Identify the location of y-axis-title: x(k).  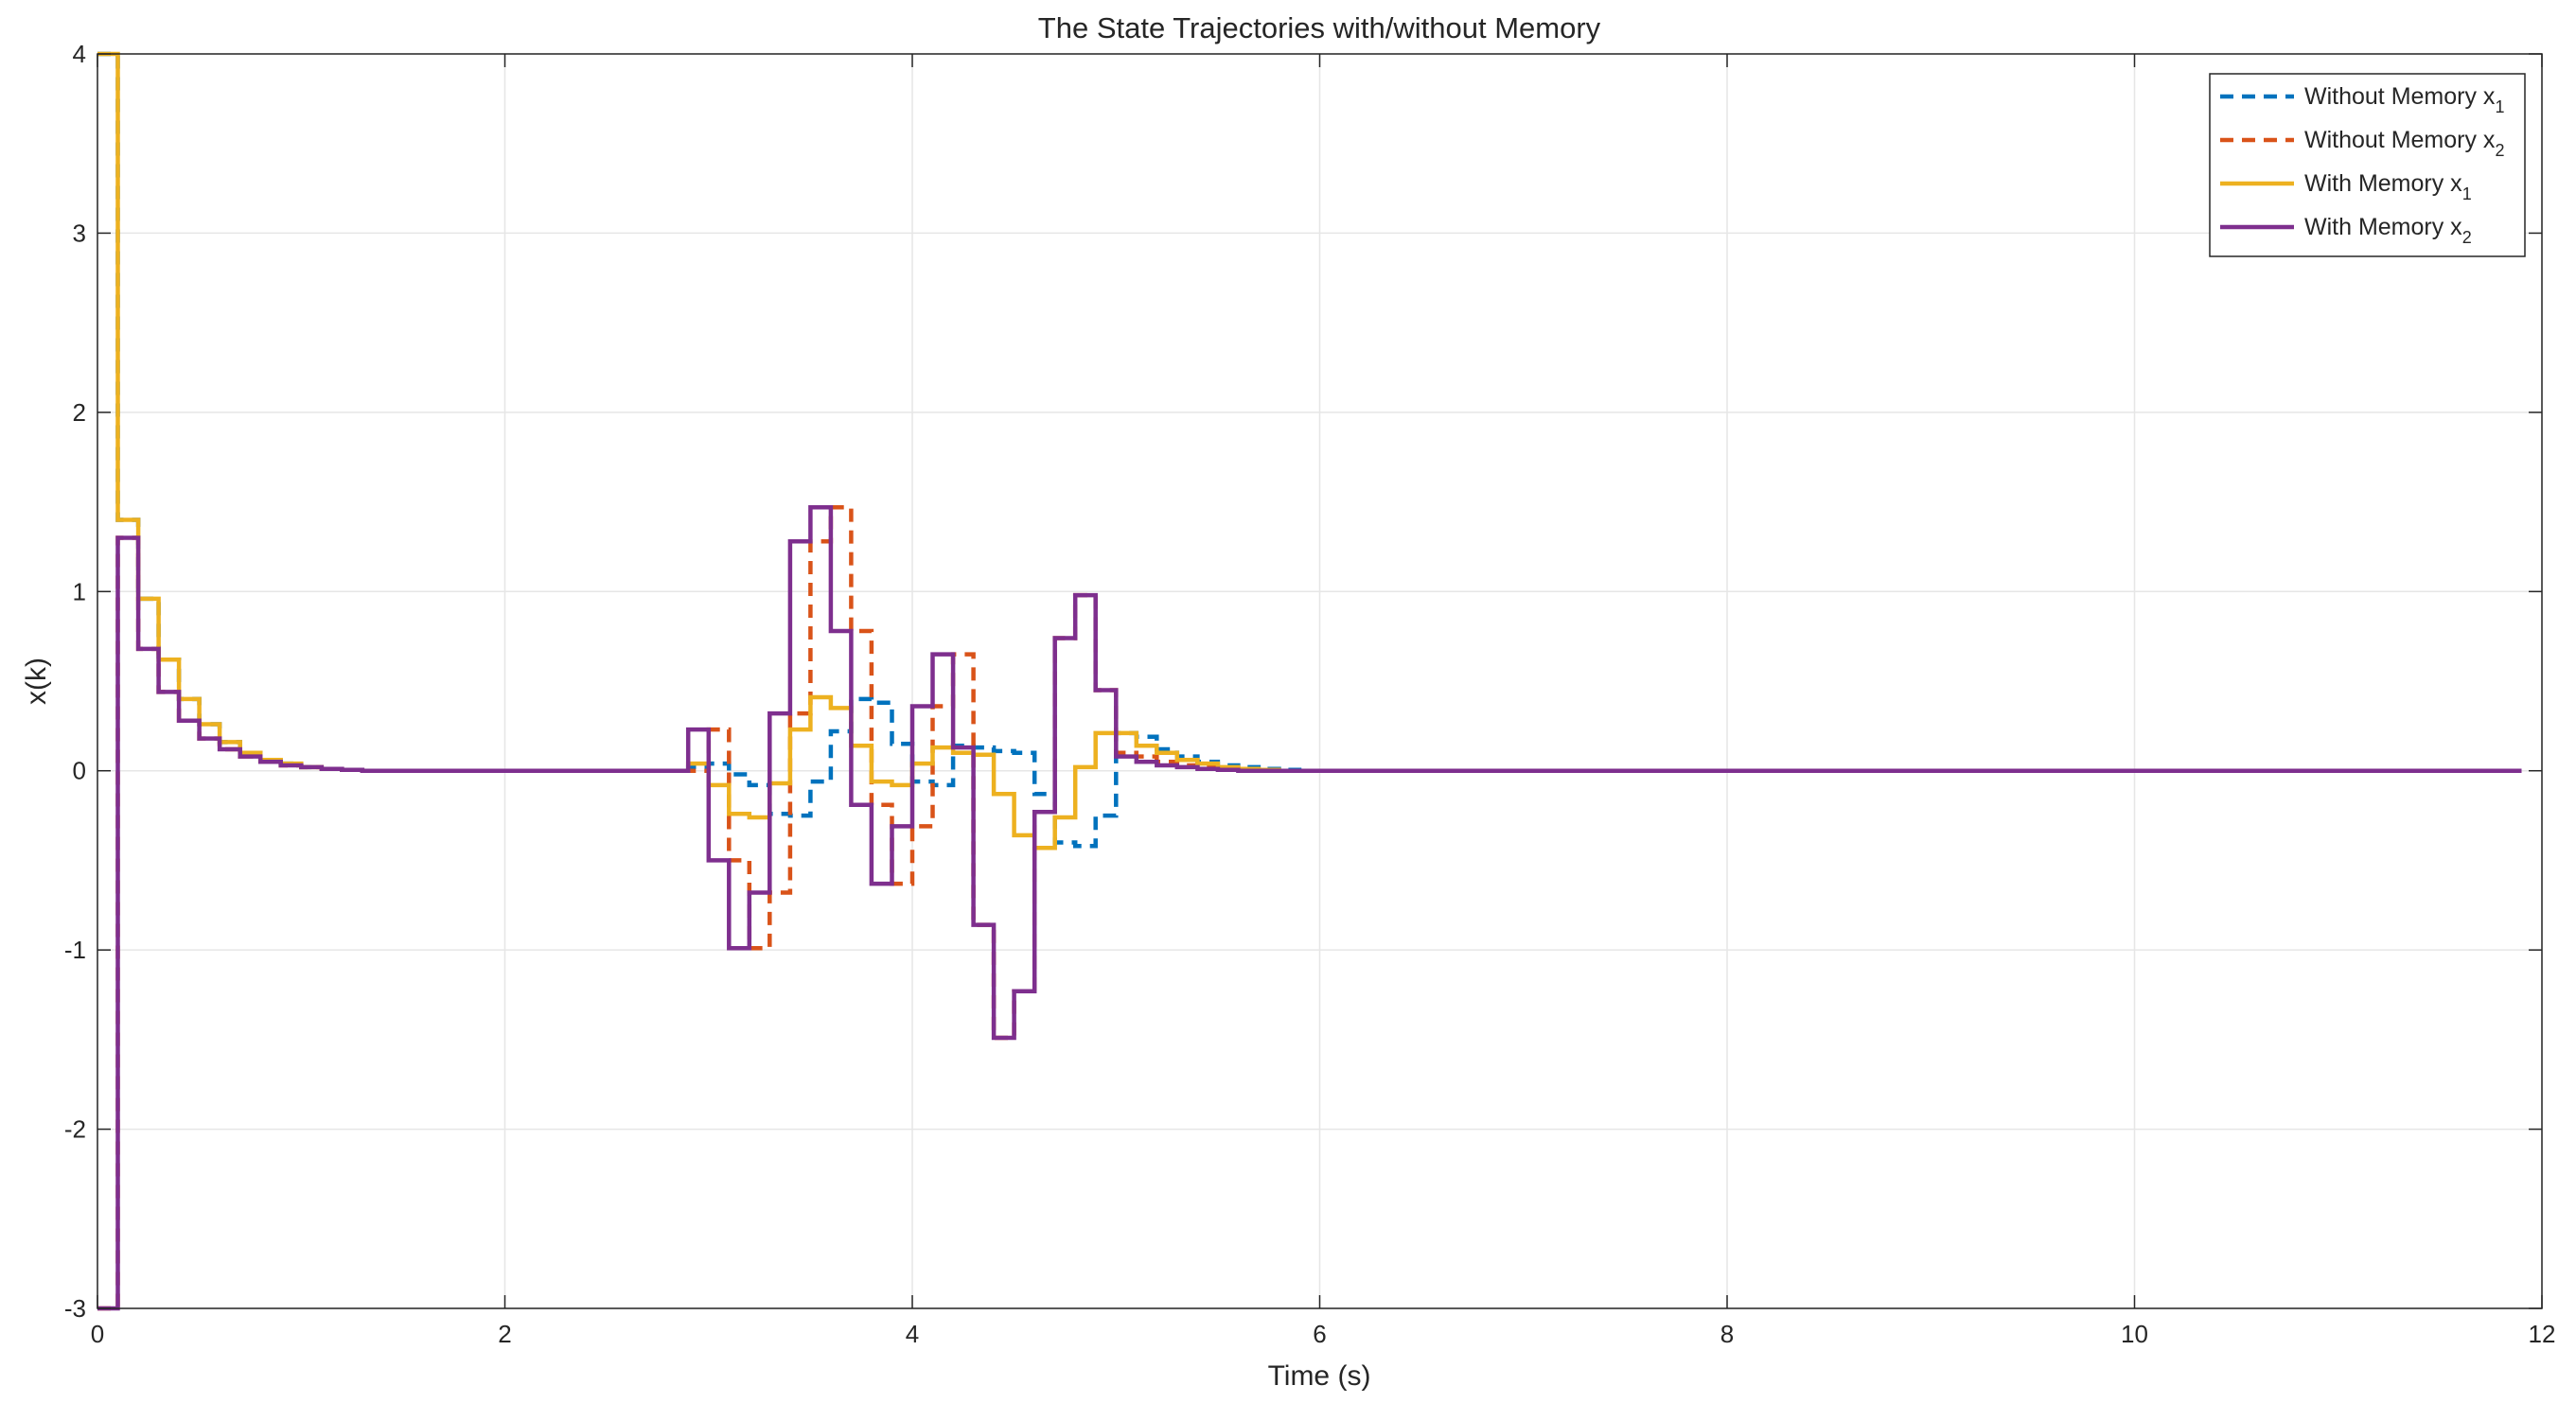
(36, 681).